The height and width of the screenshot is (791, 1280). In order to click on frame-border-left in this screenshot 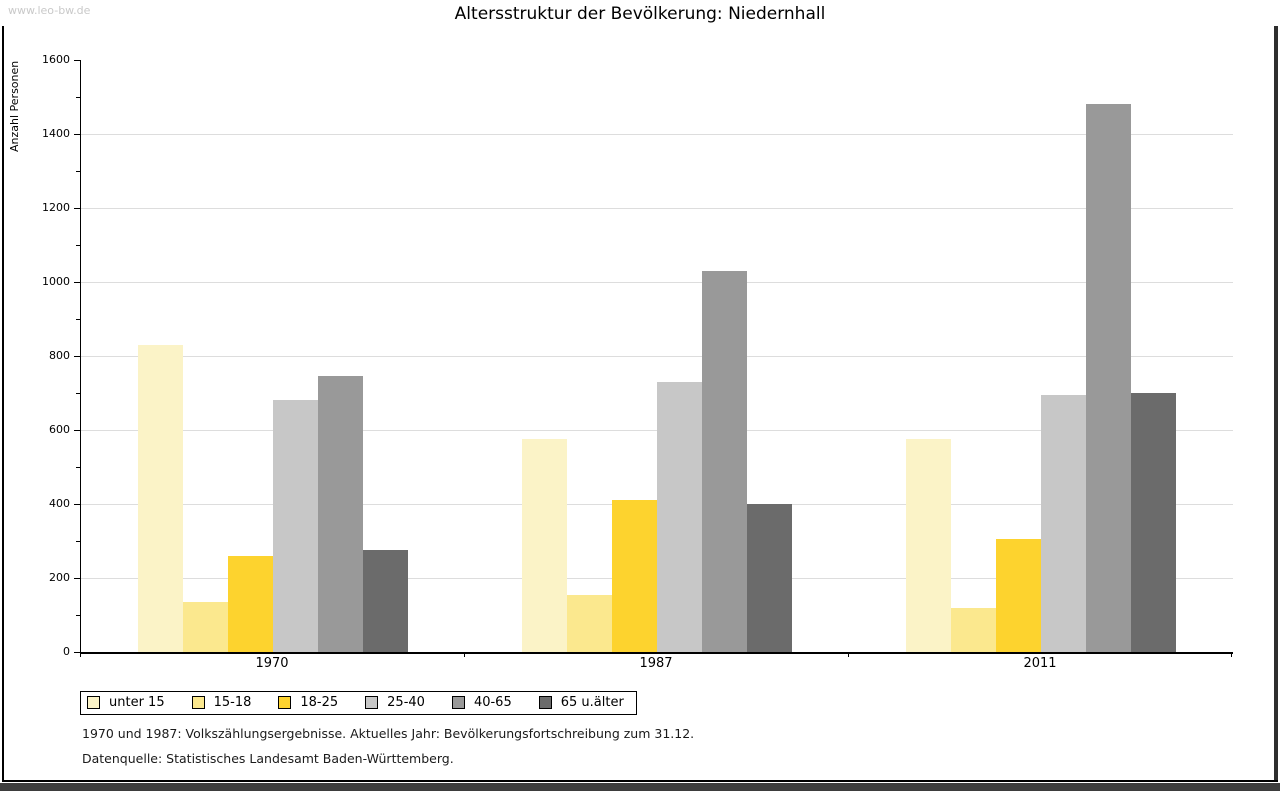, I will do `click(3, 404)`.